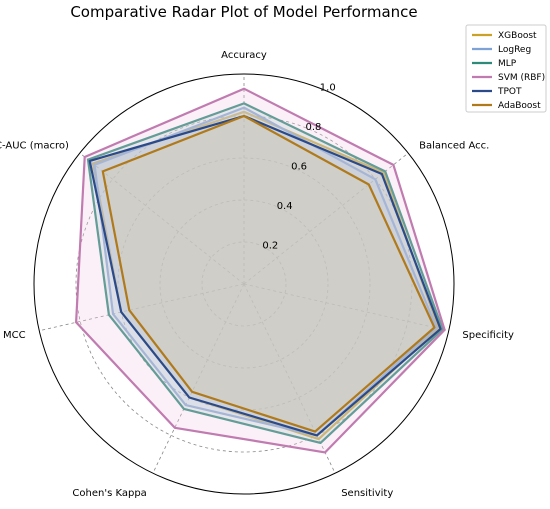 The width and height of the screenshot is (550, 509). I want to click on legend-label-0: XGBoost, so click(517, 36).